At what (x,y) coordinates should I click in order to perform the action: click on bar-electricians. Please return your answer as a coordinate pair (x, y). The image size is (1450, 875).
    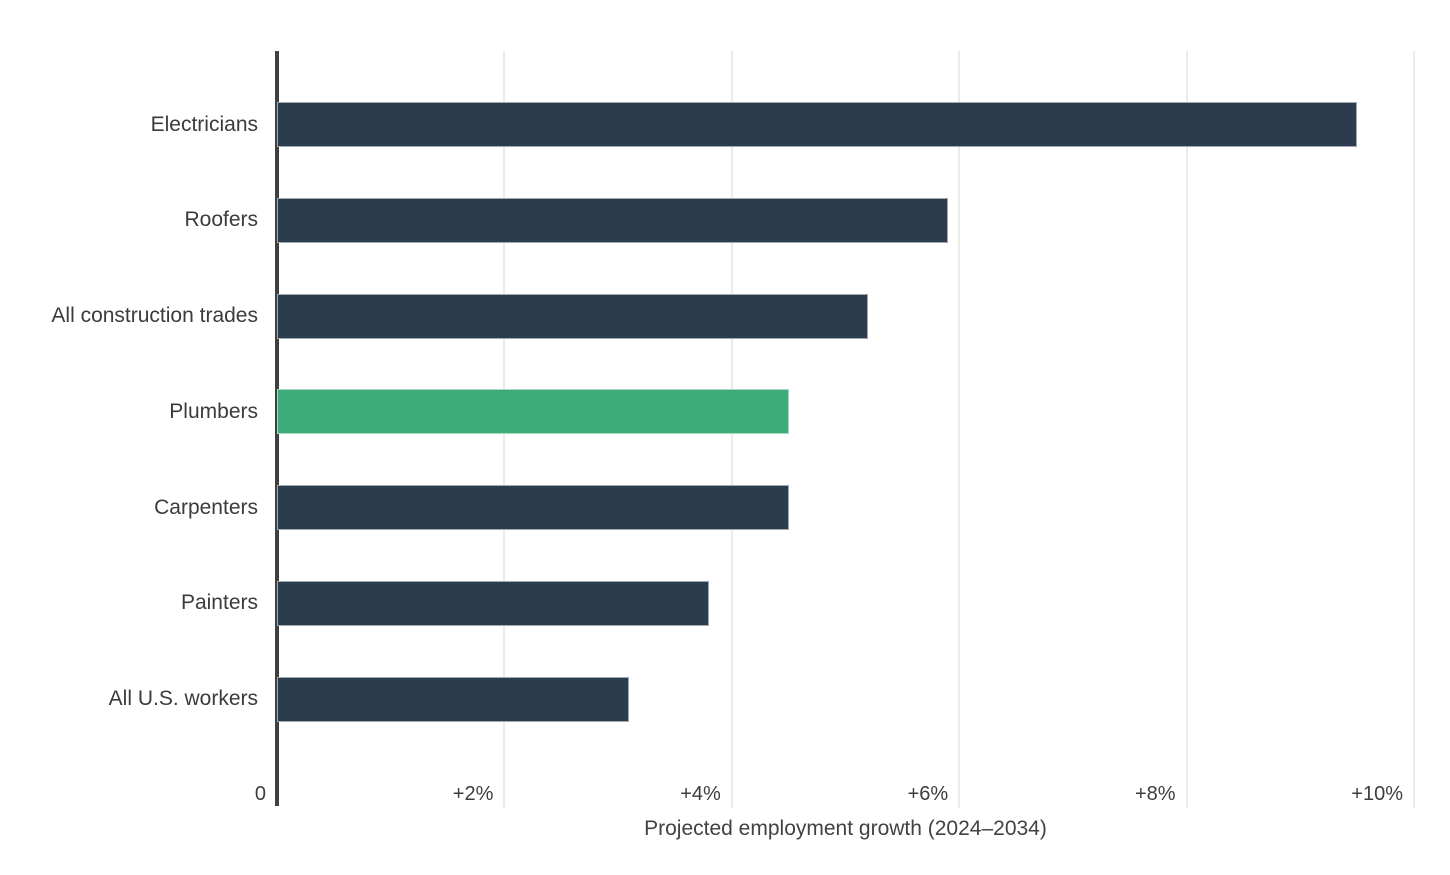
    Looking at the image, I should click on (817, 124).